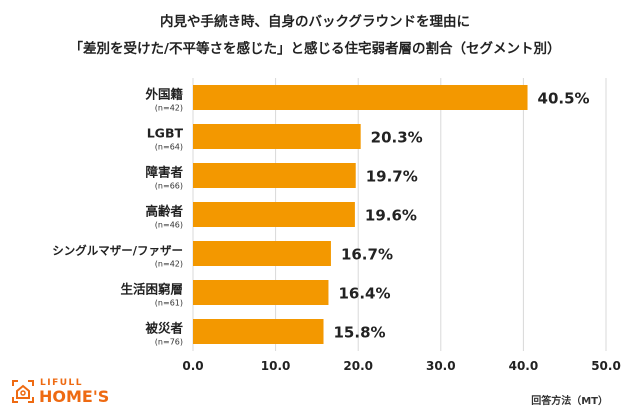  I want to click on category-label: 外国籍, so click(163, 94).